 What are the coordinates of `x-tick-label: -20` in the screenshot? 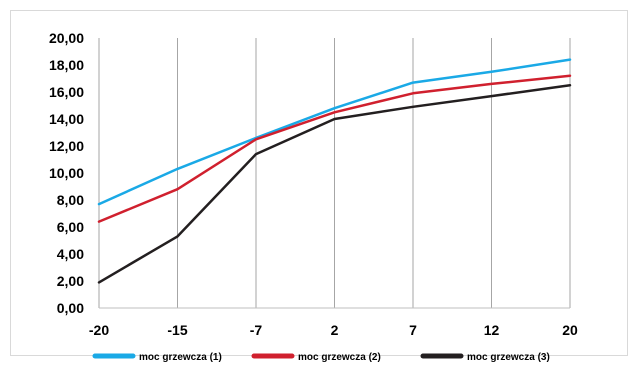 It's located at (99, 330).